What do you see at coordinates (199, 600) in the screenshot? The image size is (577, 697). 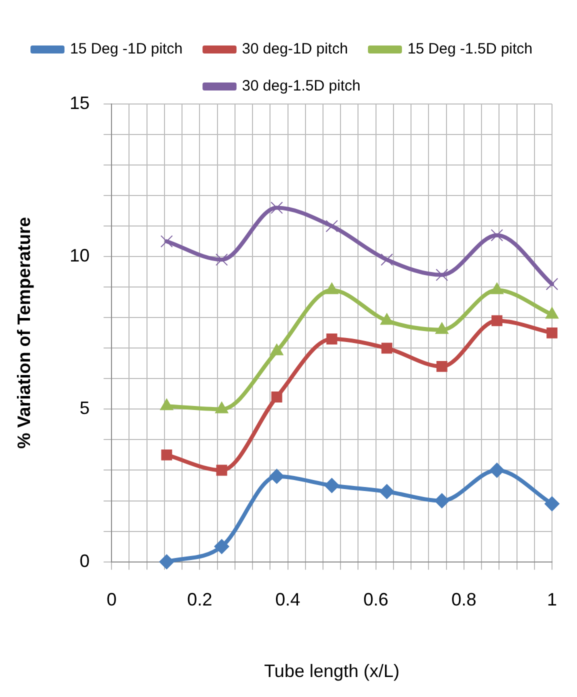 I see `x-tick-label: 0.2` at bounding box center [199, 600].